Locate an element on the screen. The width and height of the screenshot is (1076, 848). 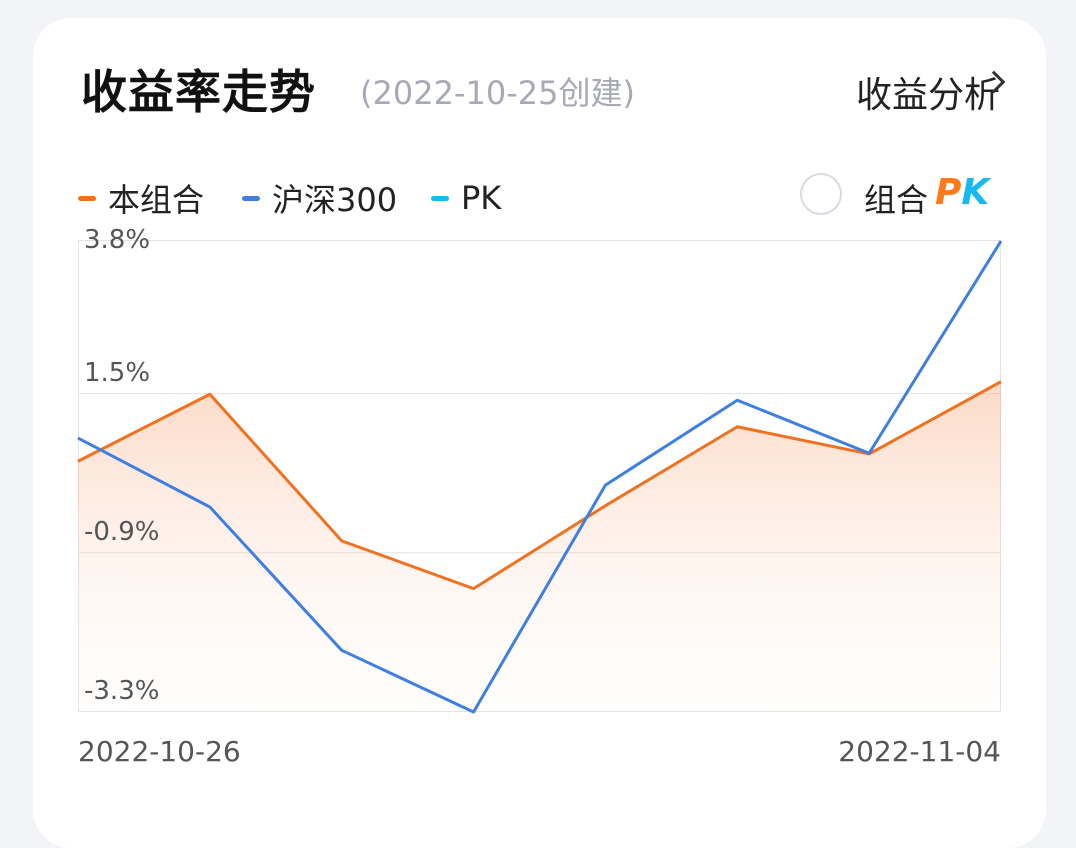
analysis-link: 收益分析 is located at coordinates (928, 92).